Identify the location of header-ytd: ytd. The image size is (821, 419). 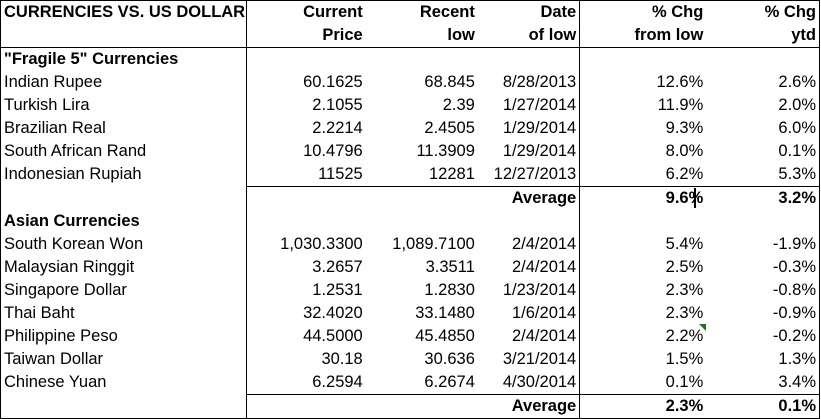
(763, 36).